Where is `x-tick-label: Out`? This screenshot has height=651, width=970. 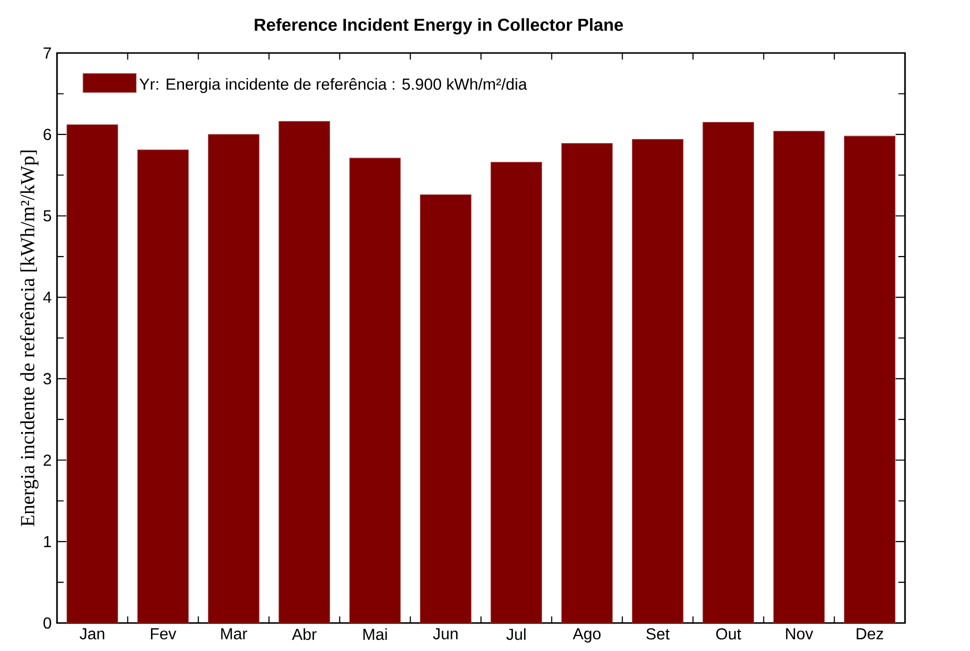 x-tick-label: Out is located at coordinates (729, 634).